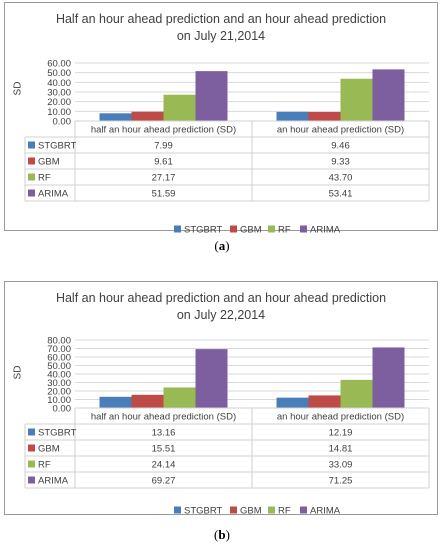 The width and height of the screenshot is (444, 550). I want to click on data-label: 69.27, so click(164, 481).